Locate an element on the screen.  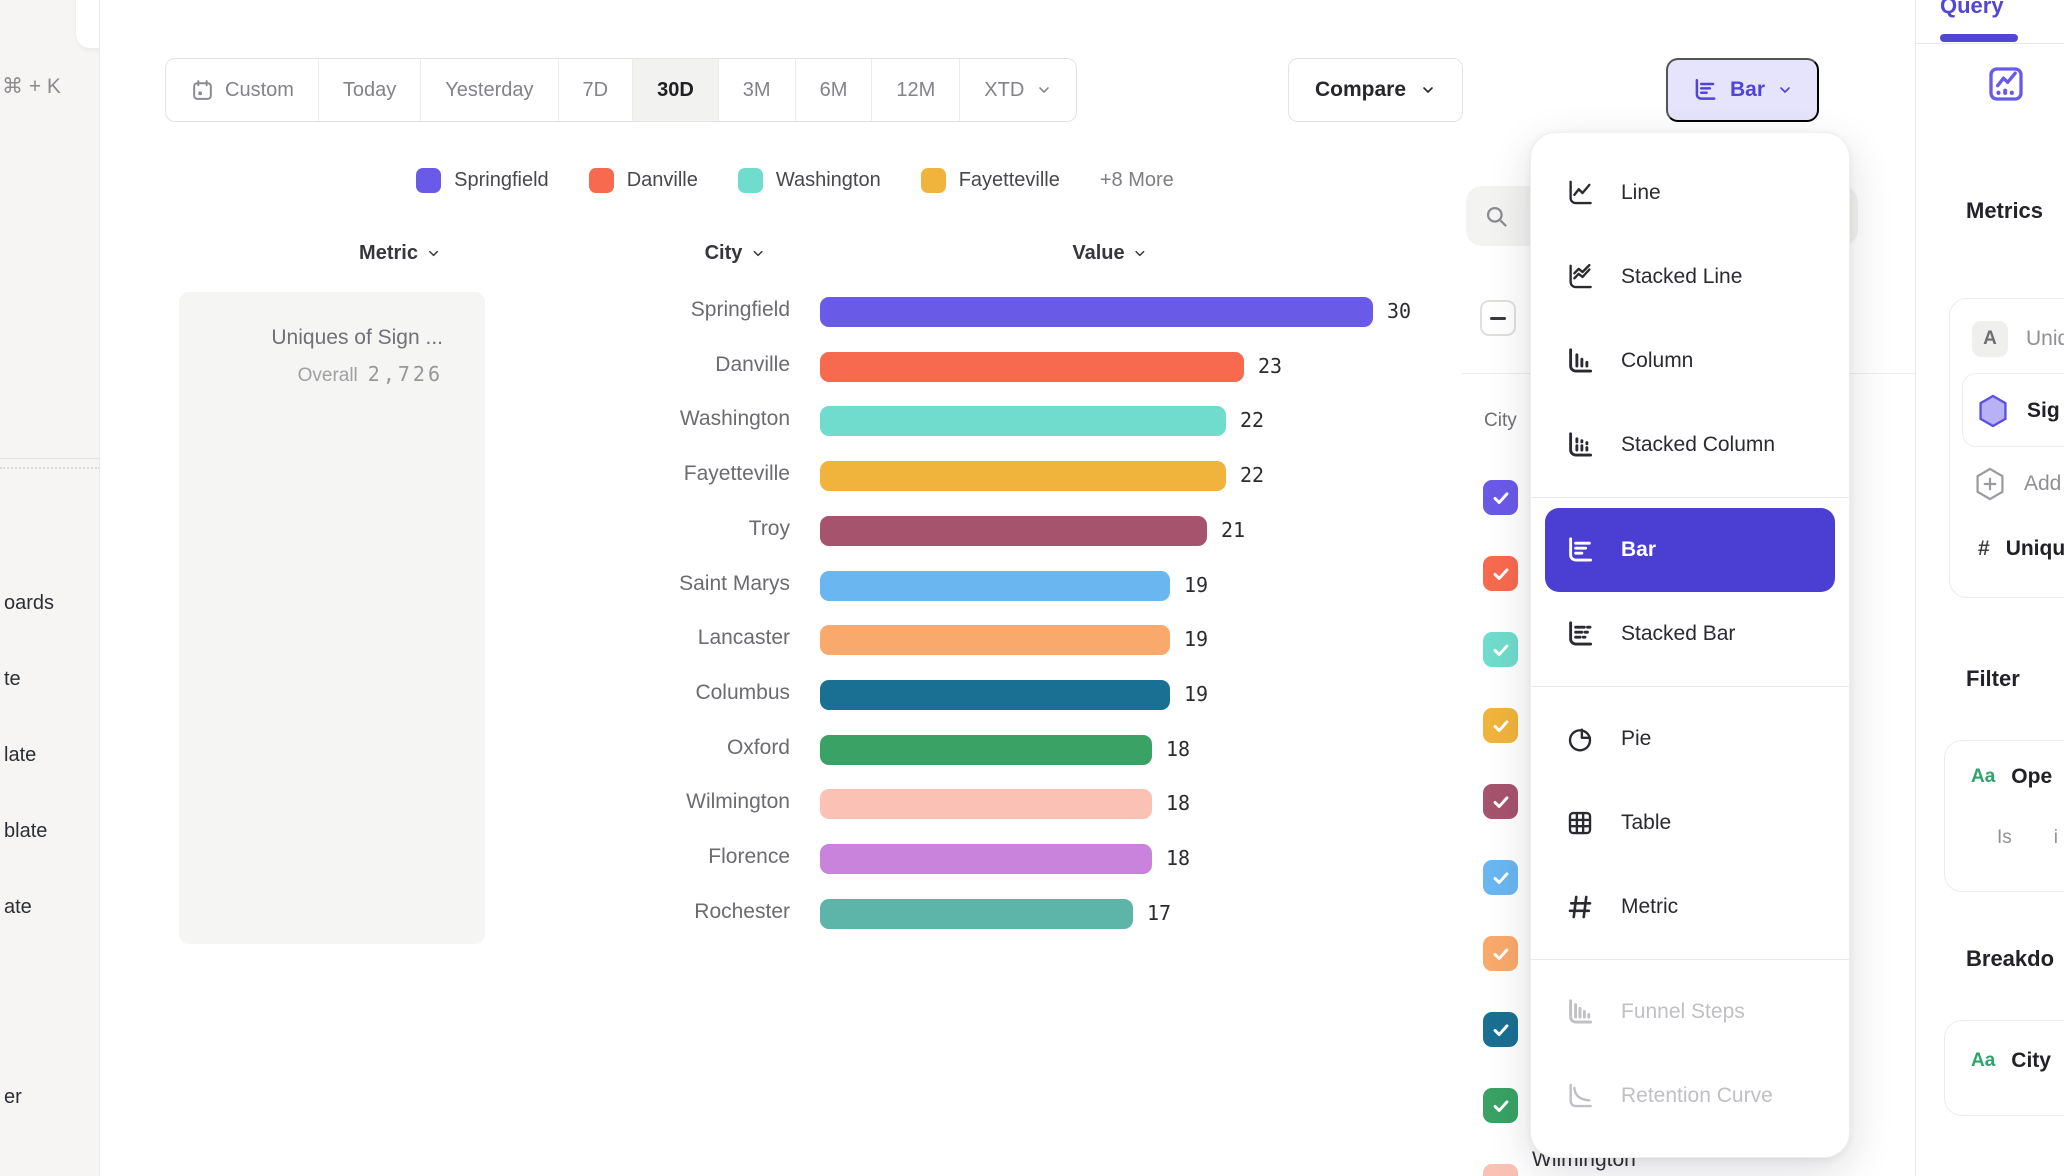
overall-value: 2,726 is located at coordinates (405, 374).